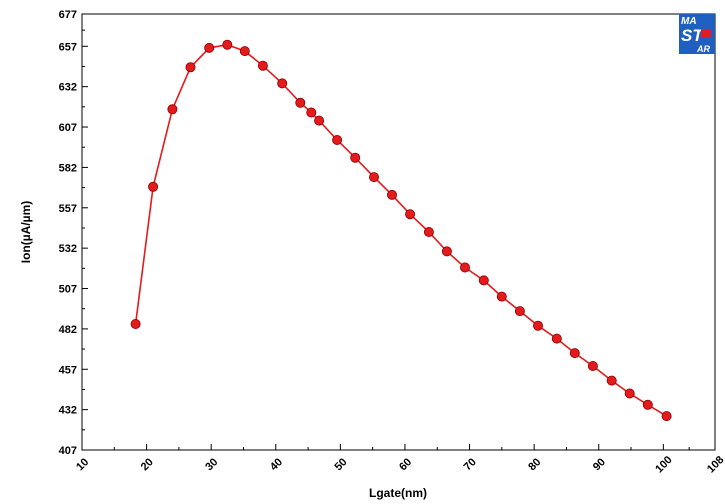  I want to click on x-tick-label: 30, so click(211, 464).